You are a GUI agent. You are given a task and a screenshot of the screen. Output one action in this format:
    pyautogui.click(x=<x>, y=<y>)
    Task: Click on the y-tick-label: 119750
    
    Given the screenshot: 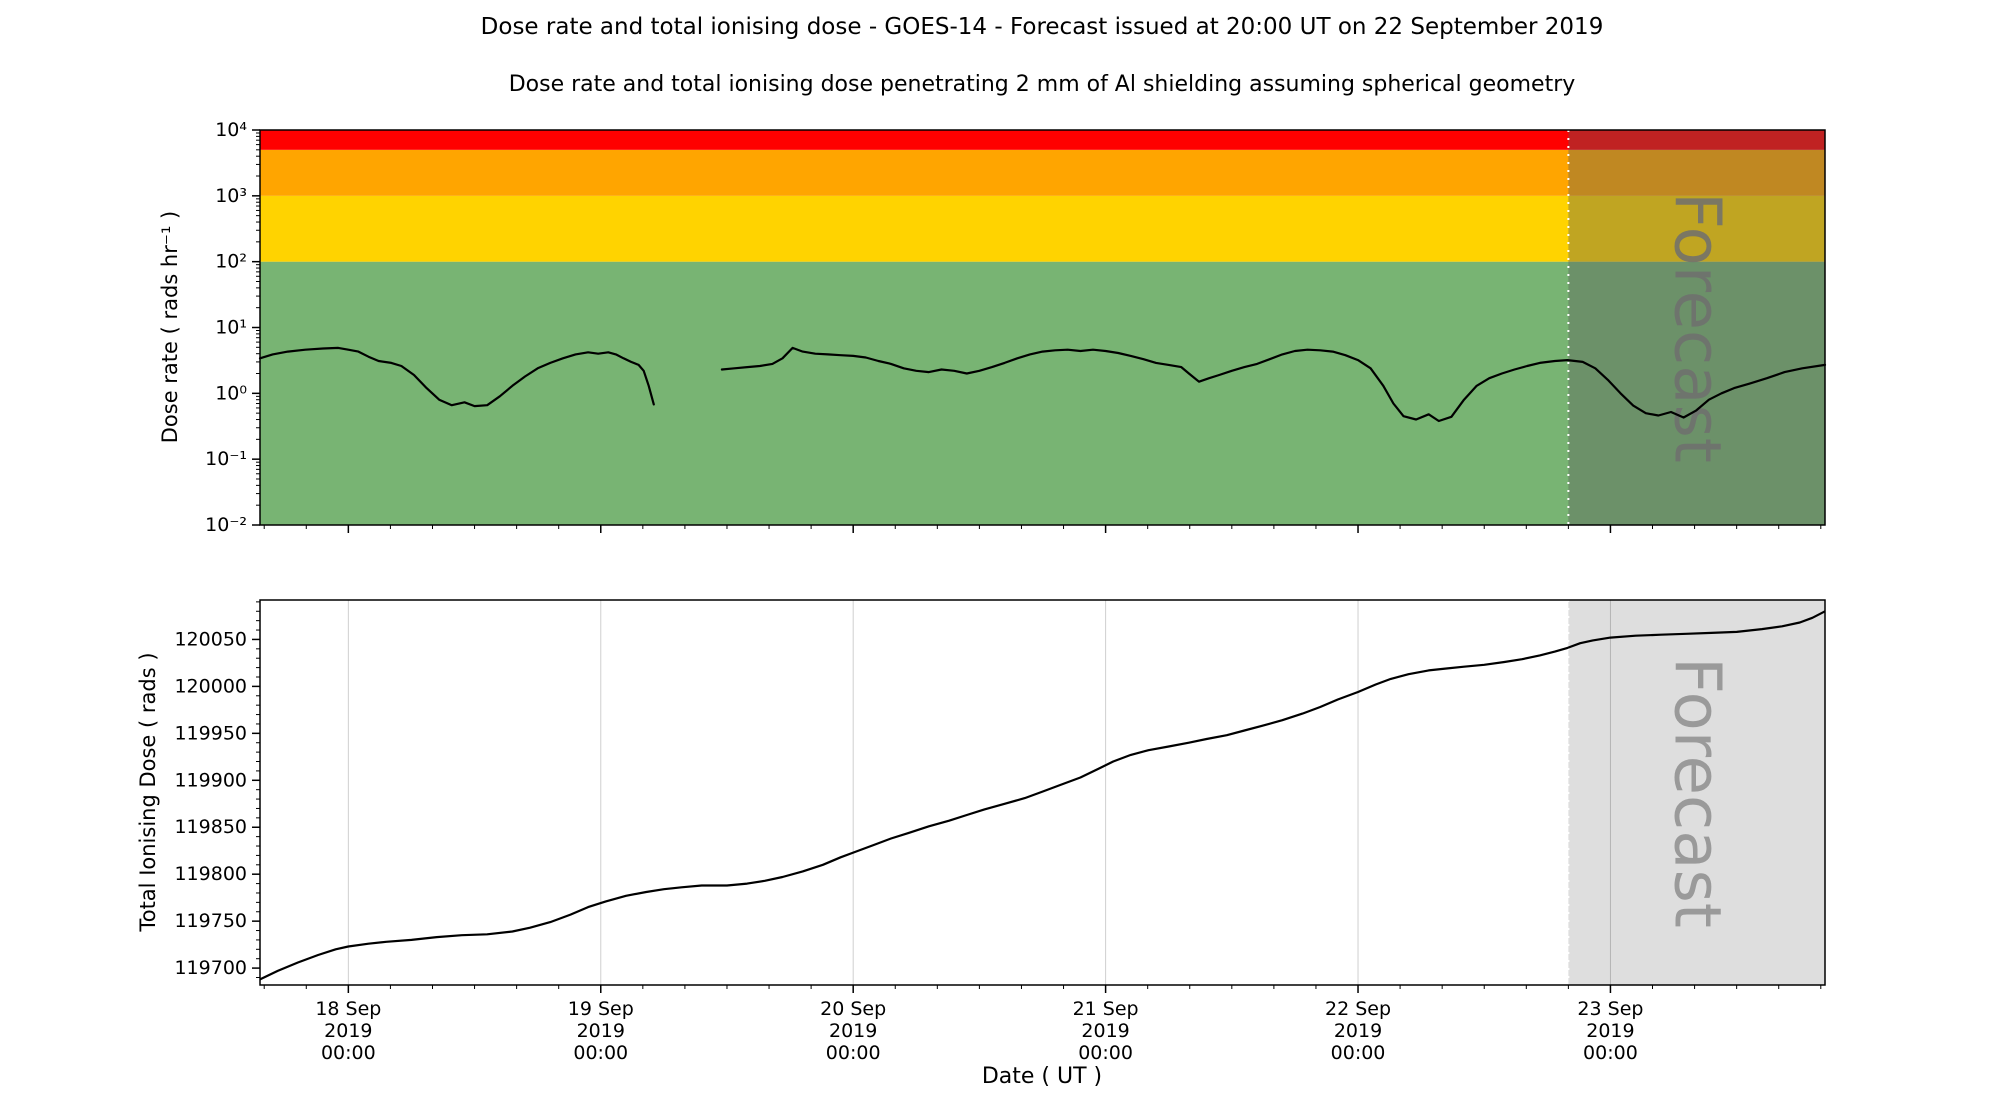 What is the action you would take?
    pyautogui.click(x=210, y=921)
    